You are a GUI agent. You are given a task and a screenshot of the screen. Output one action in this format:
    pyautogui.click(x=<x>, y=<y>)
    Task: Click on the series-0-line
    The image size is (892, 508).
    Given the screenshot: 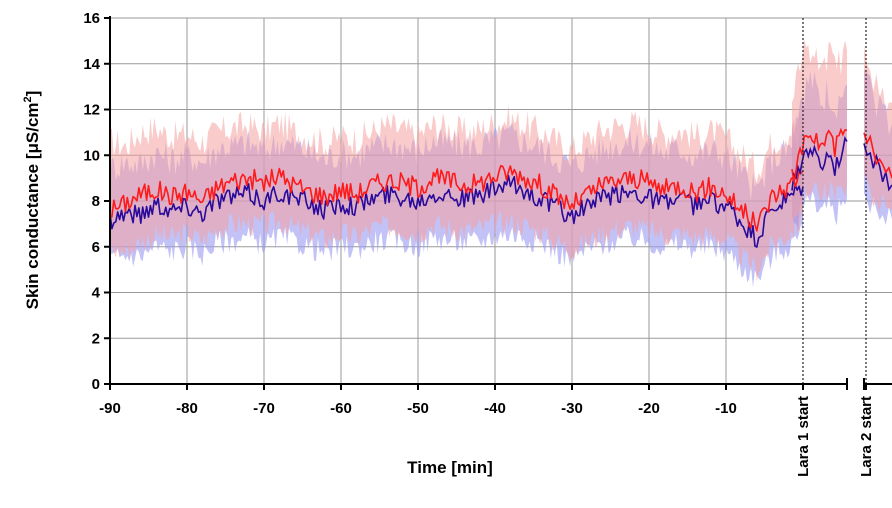 What is the action you would take?
    pyautogui.click(x=456, y=198)
    